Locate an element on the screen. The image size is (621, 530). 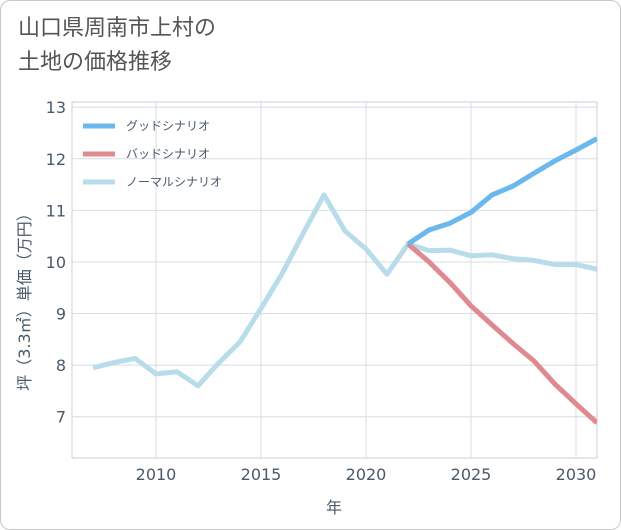
x-tick-label-2010: 2010 is located at coordinates (156, 474).